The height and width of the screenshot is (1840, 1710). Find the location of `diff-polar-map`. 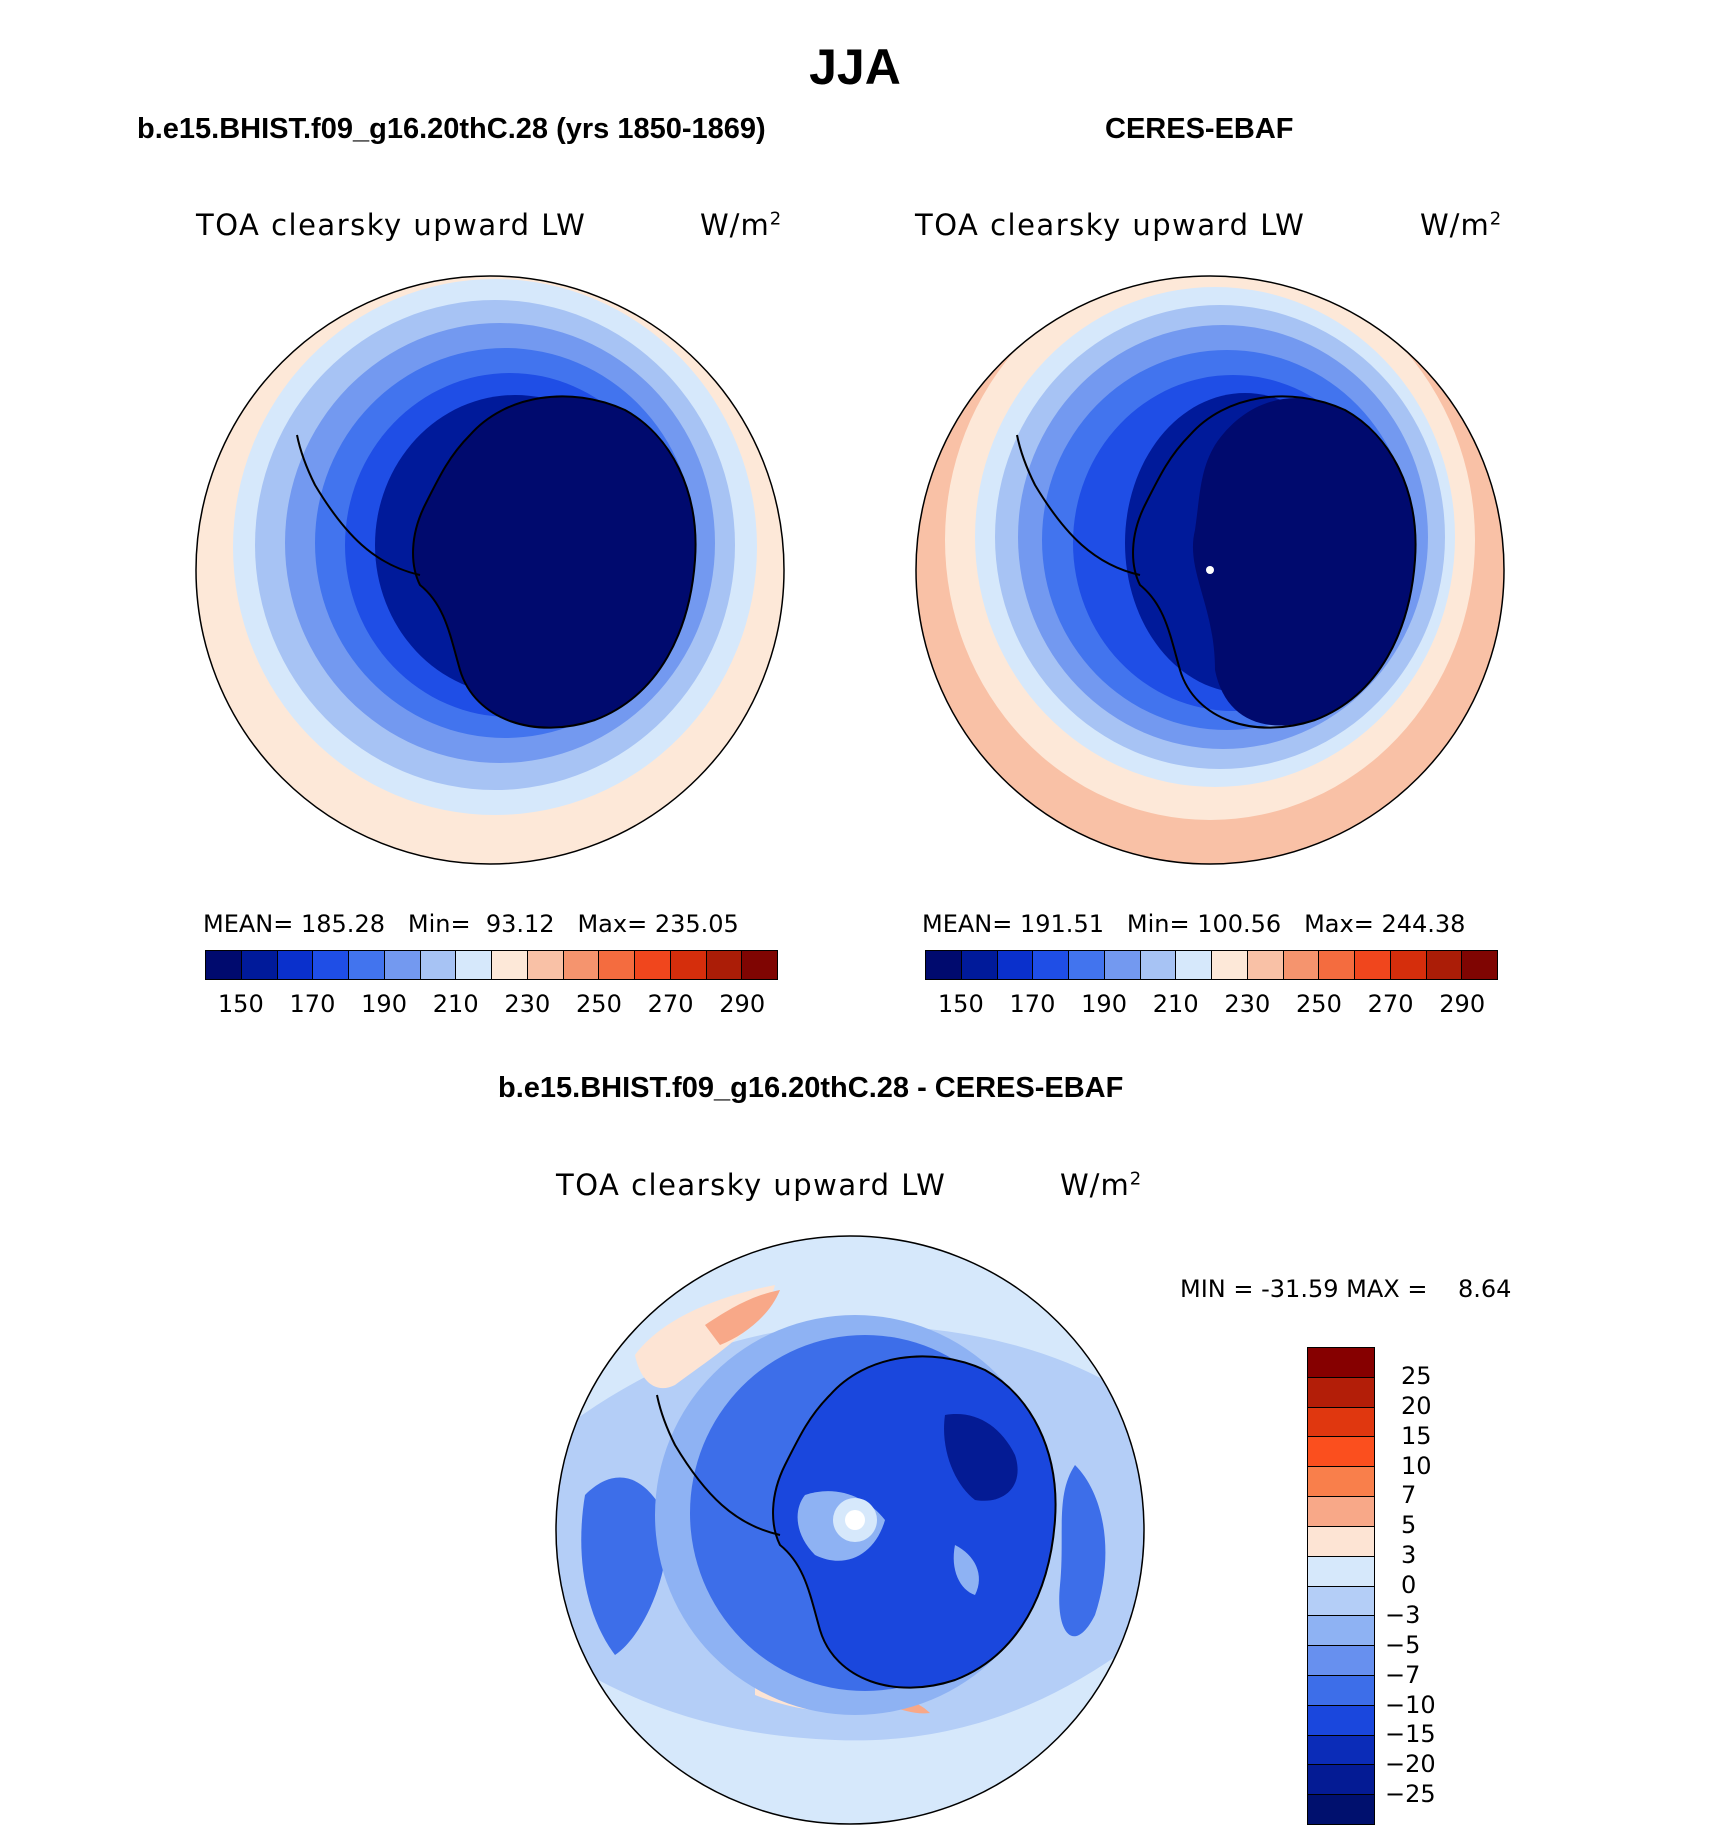

diff-polar-map is located at coordinates (850, 1530).